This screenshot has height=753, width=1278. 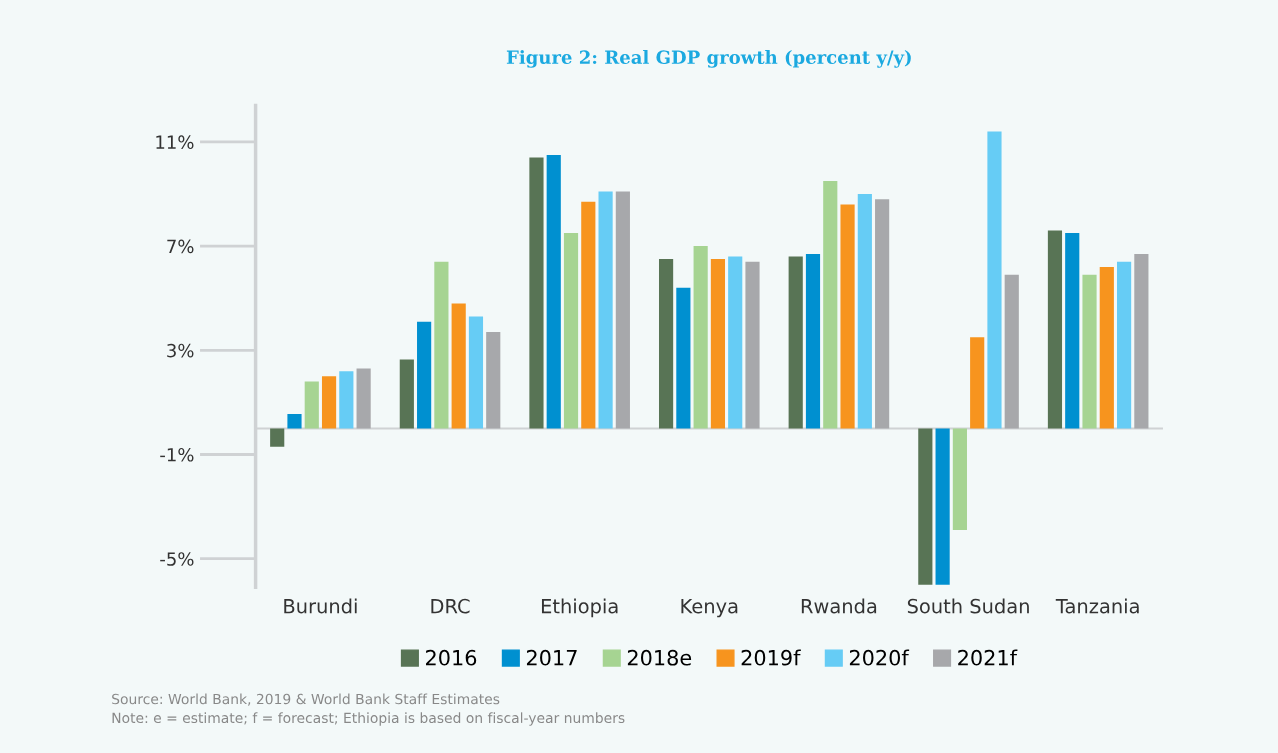 I want to click on legend-label: 2019f, so click(x=771, y=657).